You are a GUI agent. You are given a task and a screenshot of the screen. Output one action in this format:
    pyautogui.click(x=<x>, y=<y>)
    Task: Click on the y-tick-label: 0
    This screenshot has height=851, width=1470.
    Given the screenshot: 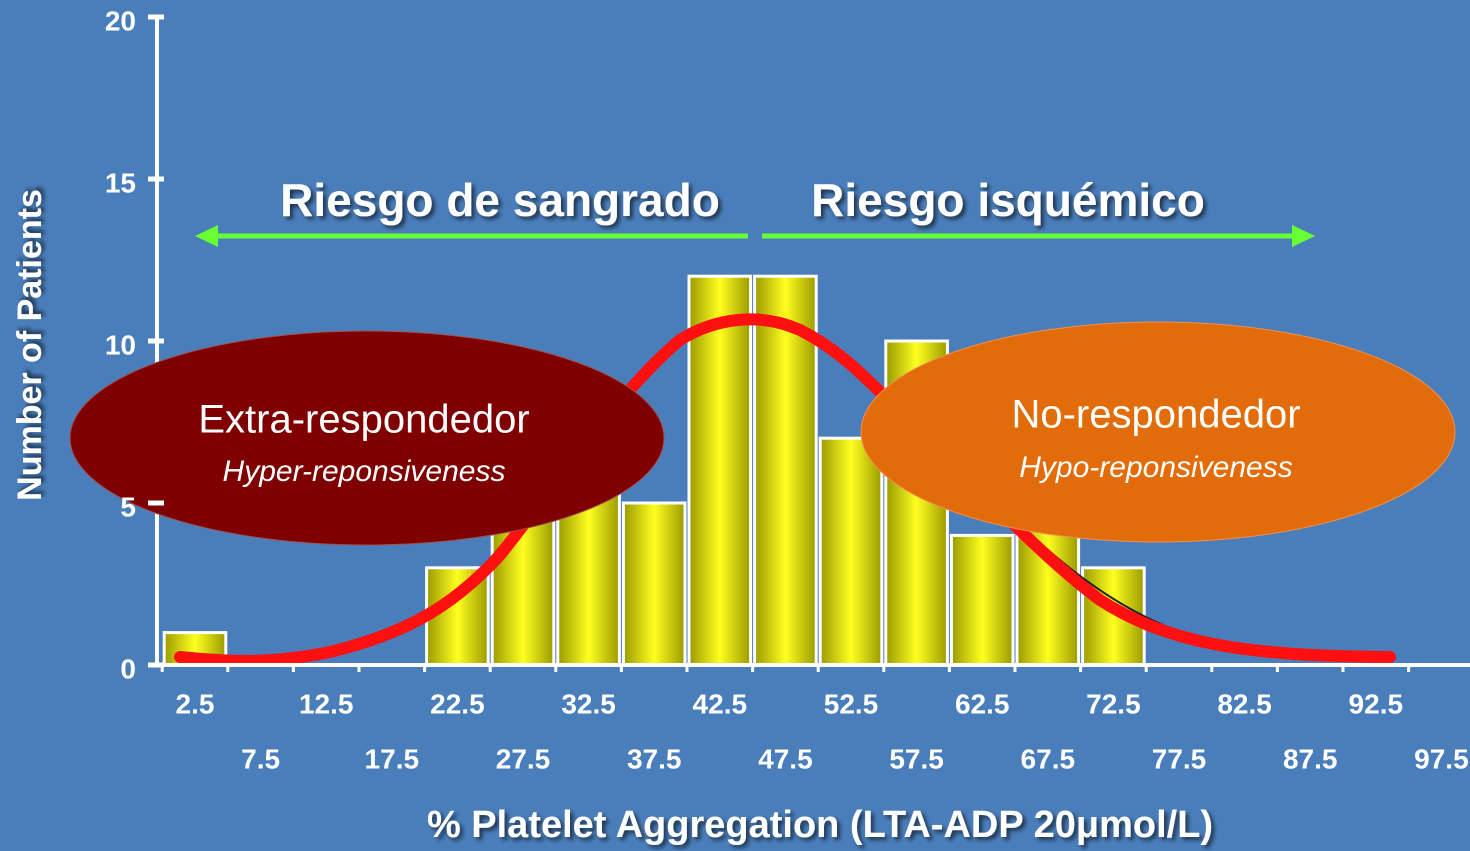 What is the action you would take?
    pyautogui.click(x=128, y=668)
    